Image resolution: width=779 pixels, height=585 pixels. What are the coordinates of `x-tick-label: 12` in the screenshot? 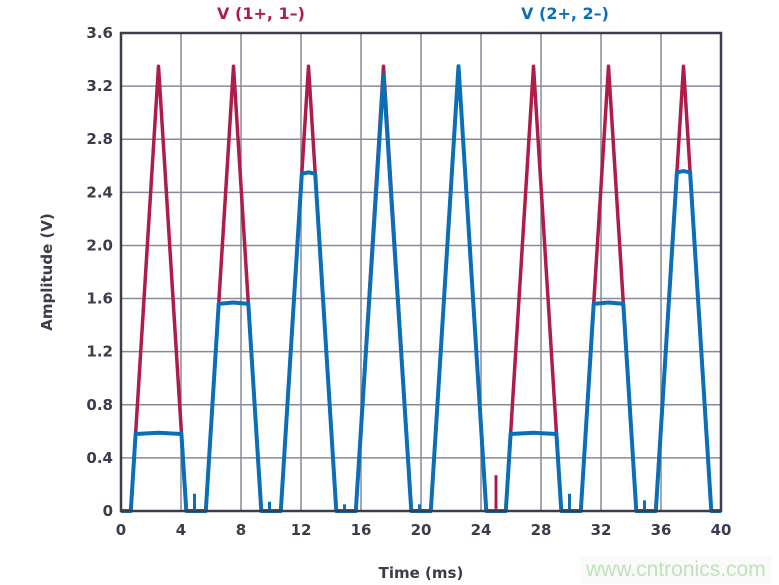 It's located at (301, 530).